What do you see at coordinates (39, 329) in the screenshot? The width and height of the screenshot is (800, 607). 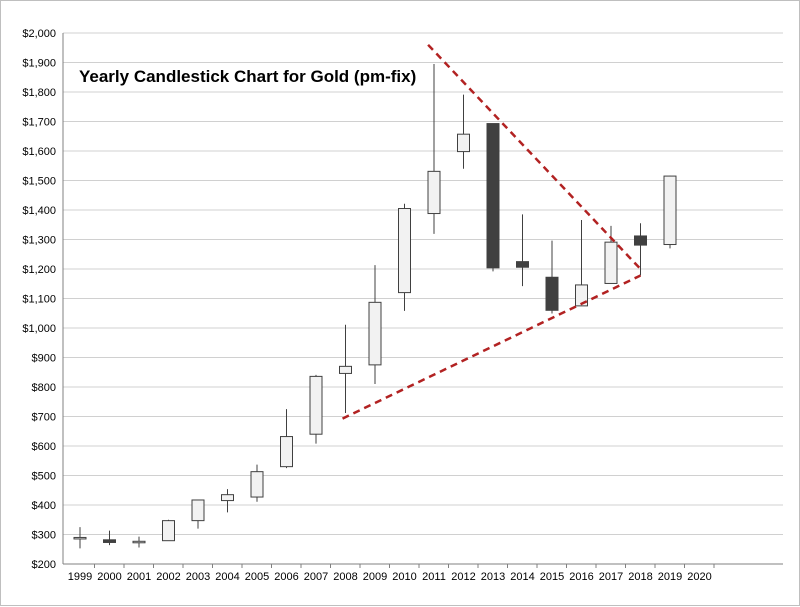 I see `y-tick-label: $1,000` at bounding box center [39, 329].